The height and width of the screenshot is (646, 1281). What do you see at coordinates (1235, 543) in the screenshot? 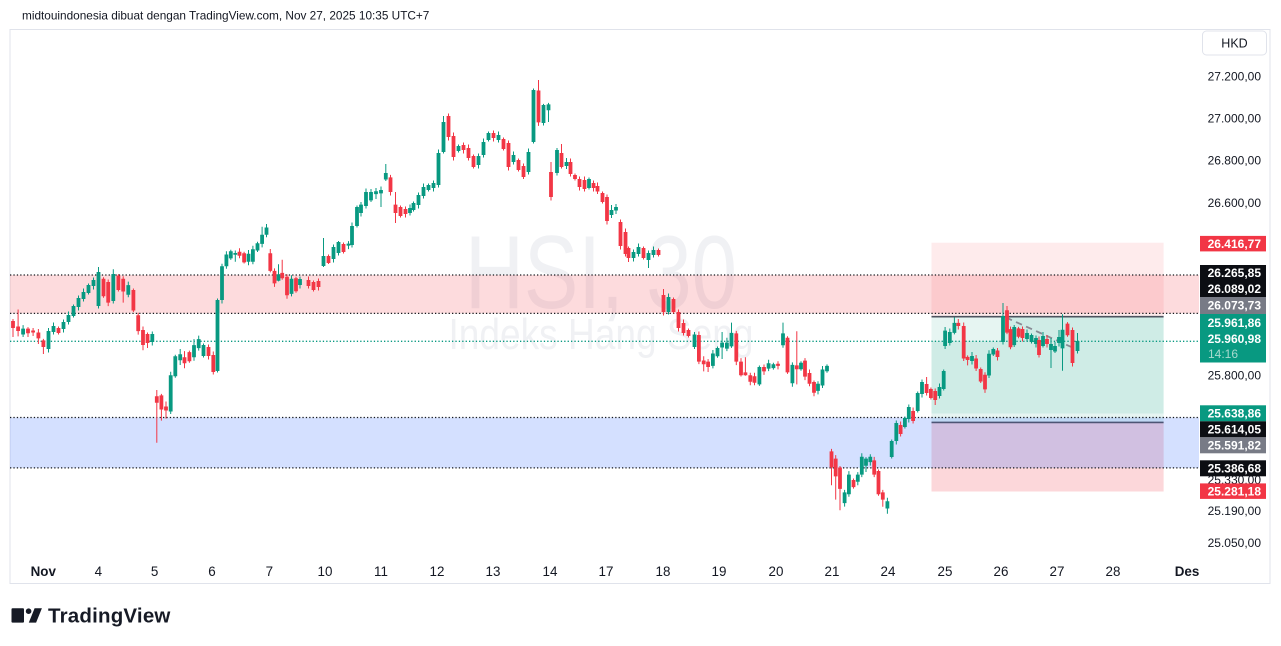
I see `svg-text: 25.050,00` at bounding box center [1235, 543].